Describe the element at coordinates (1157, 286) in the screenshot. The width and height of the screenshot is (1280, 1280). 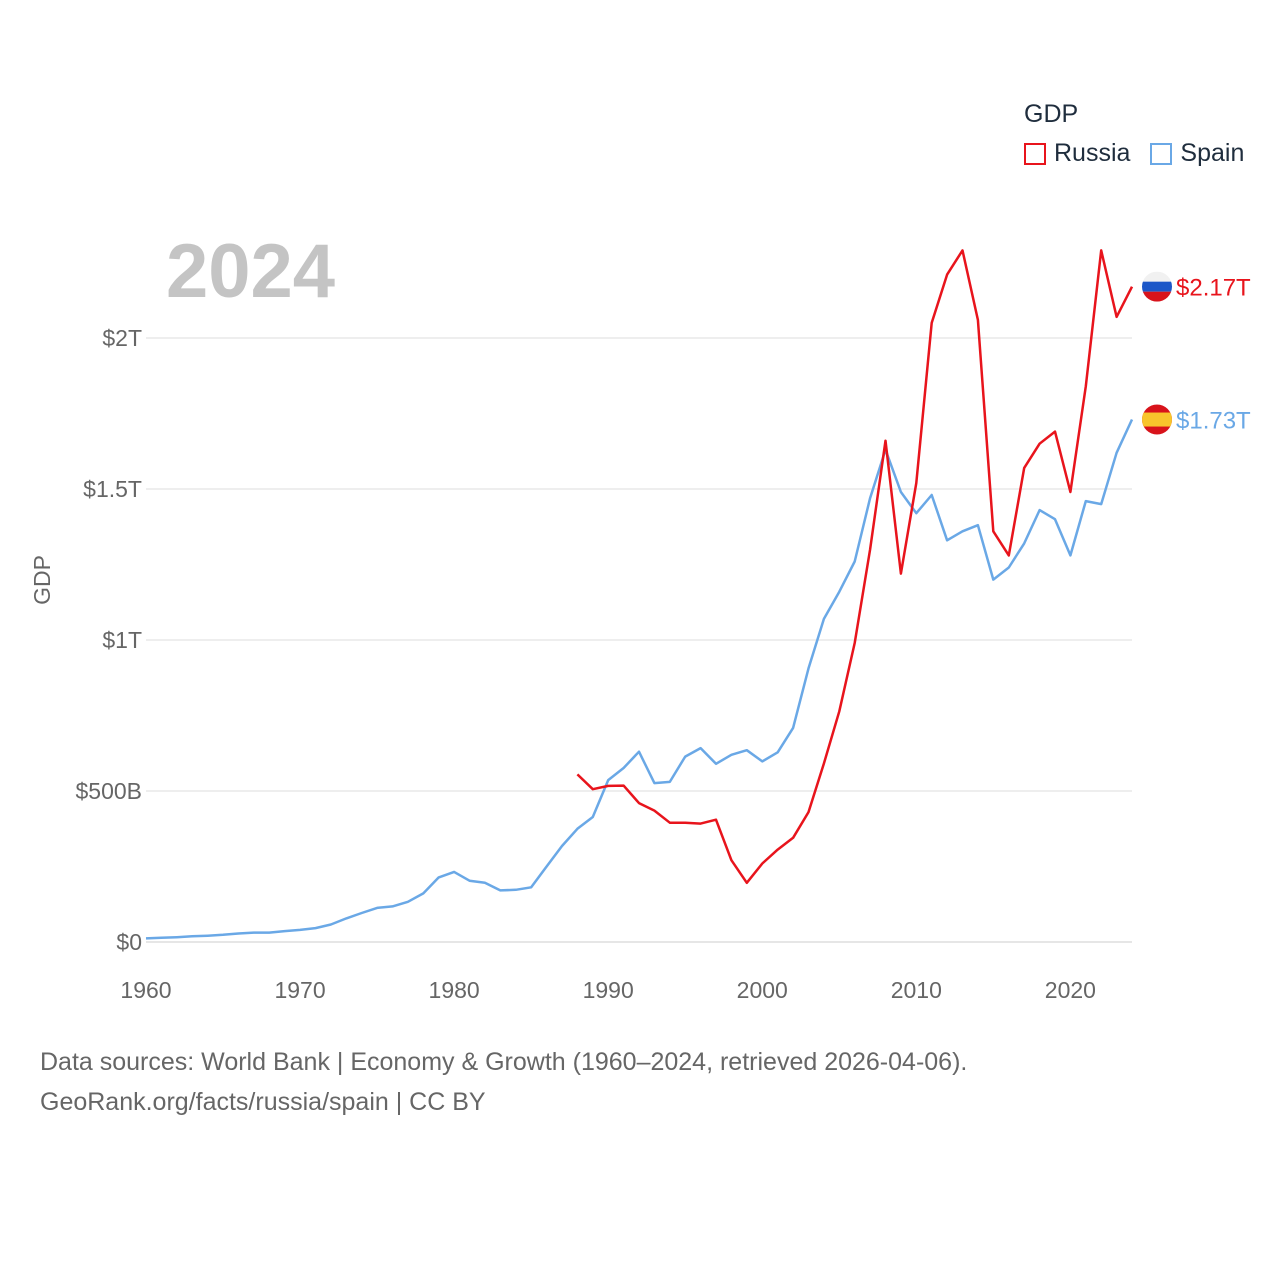
I see `russia-flag-icon` at that location.